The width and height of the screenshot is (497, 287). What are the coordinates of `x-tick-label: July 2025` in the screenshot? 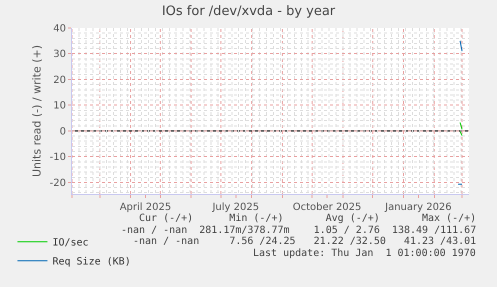 It's located at (235, 207).